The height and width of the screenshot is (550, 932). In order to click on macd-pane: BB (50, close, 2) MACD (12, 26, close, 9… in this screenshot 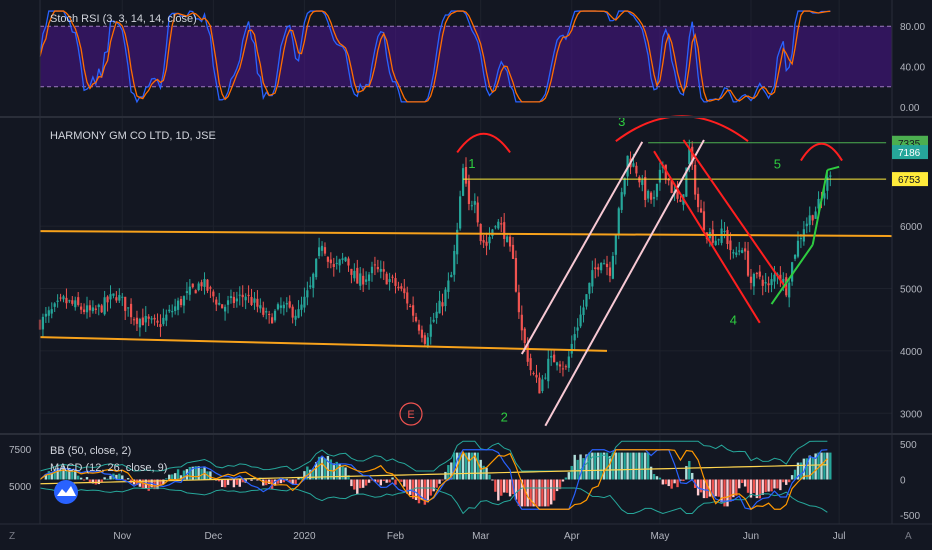, I will do `click(435, 477)`.